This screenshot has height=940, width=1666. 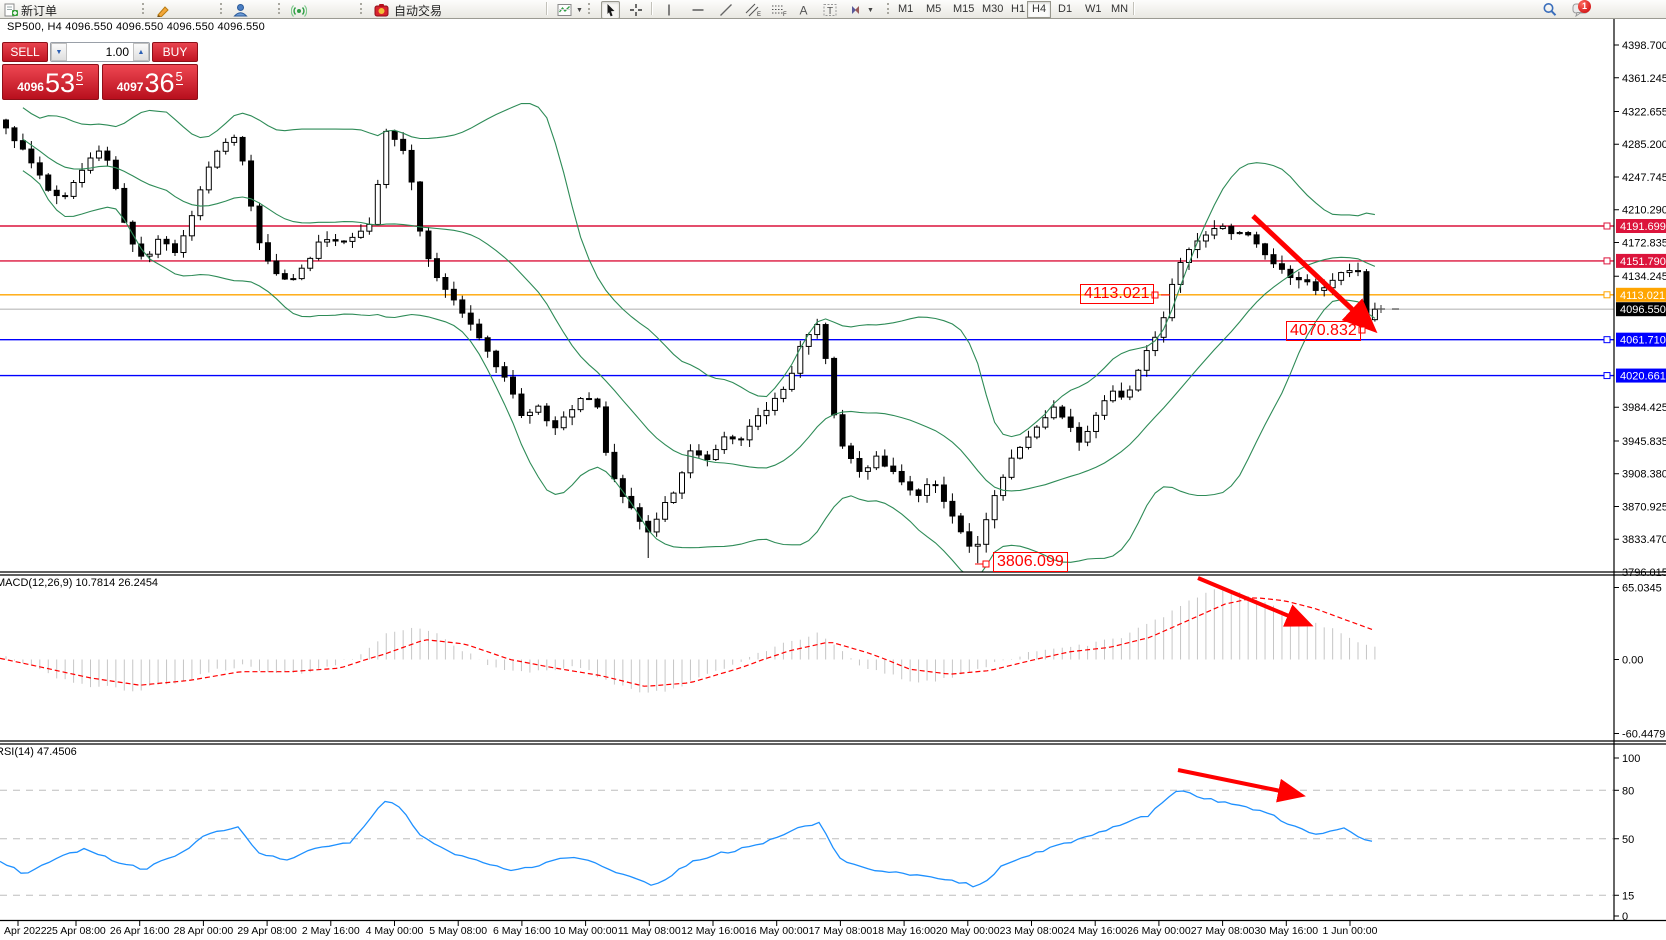 I want to click on trend-arrow-main, so click(x=1314, y=274).